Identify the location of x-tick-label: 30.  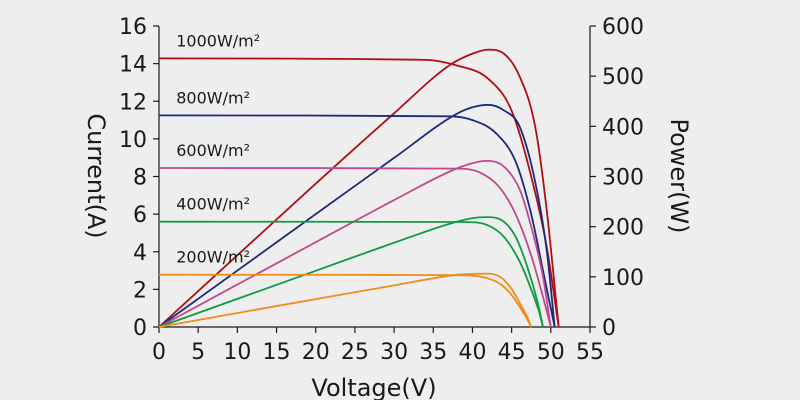
(394, 352).